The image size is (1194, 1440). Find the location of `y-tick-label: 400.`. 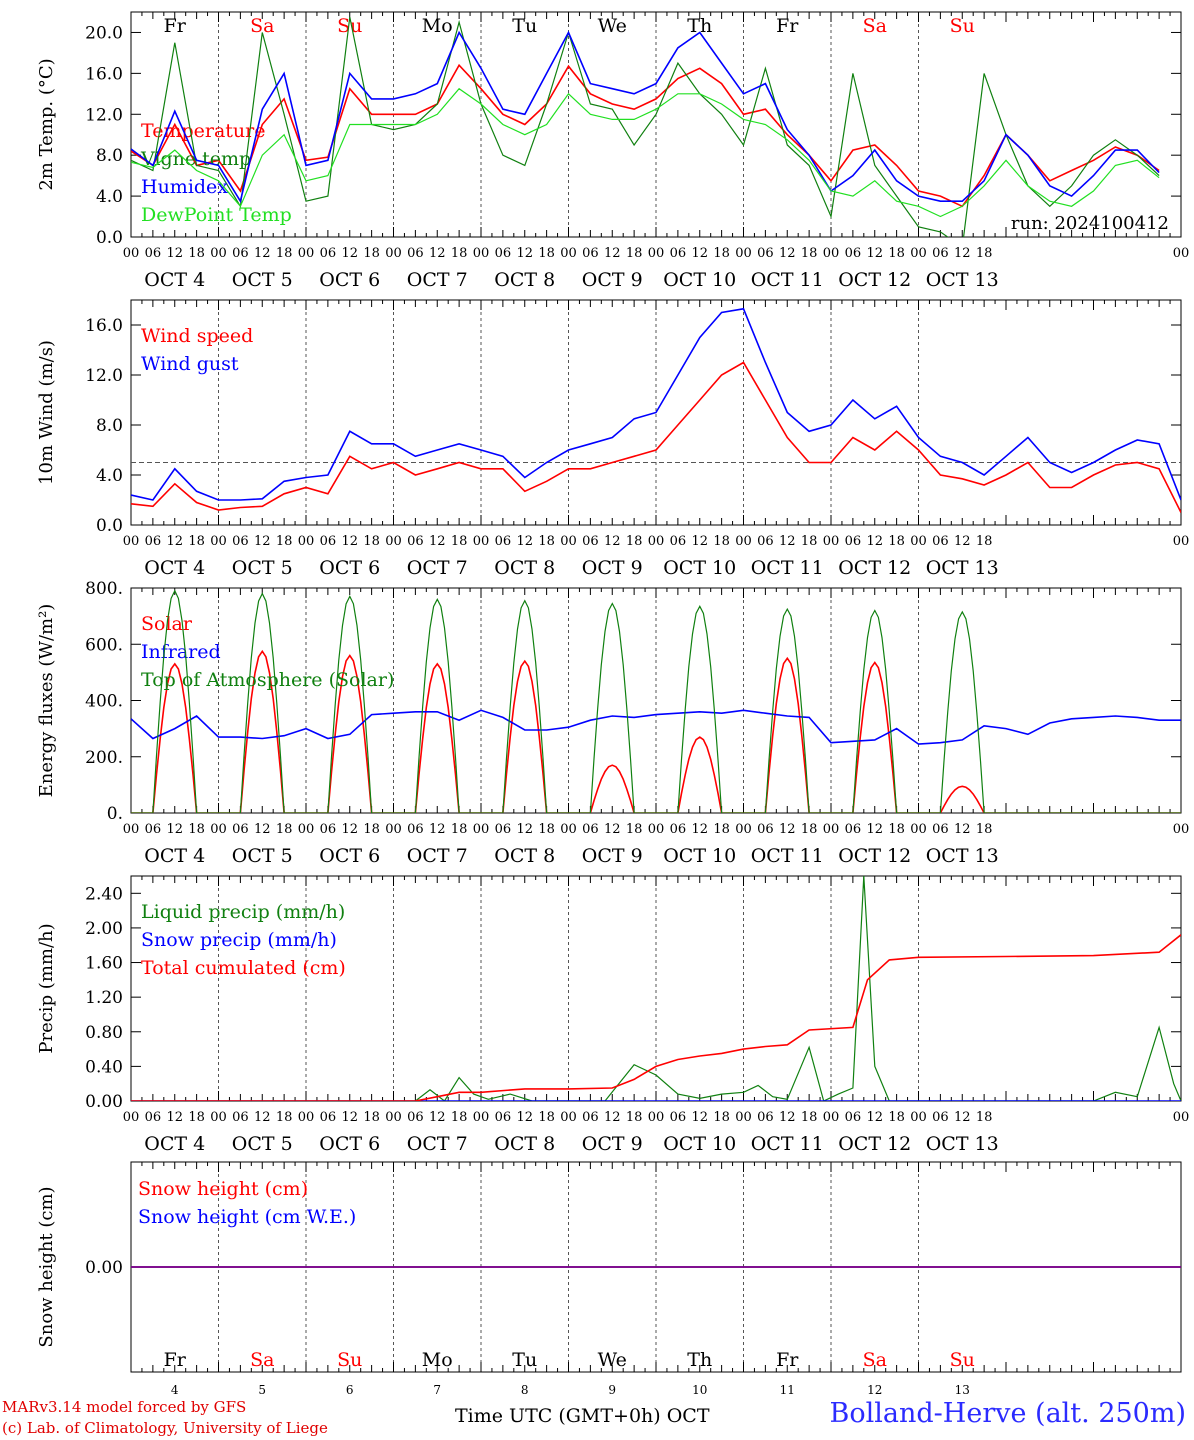

y-tick-label: 400. is located at coordinates (104, 702).